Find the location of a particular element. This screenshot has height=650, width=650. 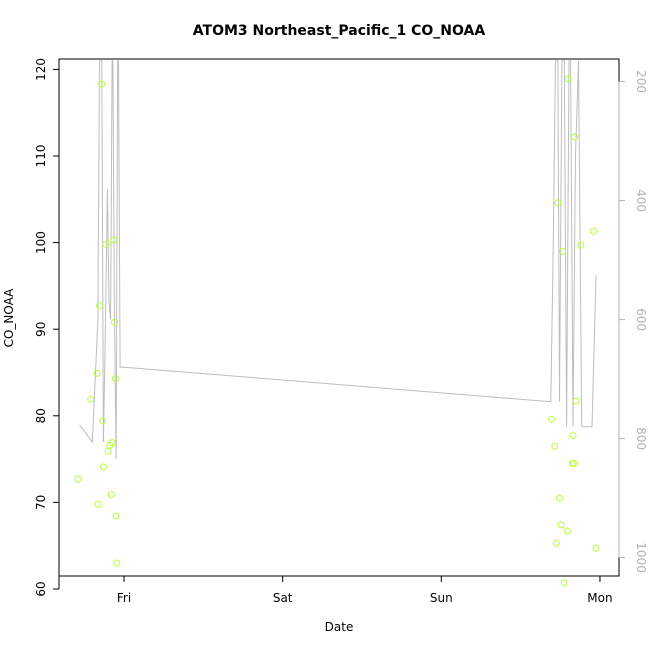

y-tick-label: 60 is located at coordinates (41, 588).